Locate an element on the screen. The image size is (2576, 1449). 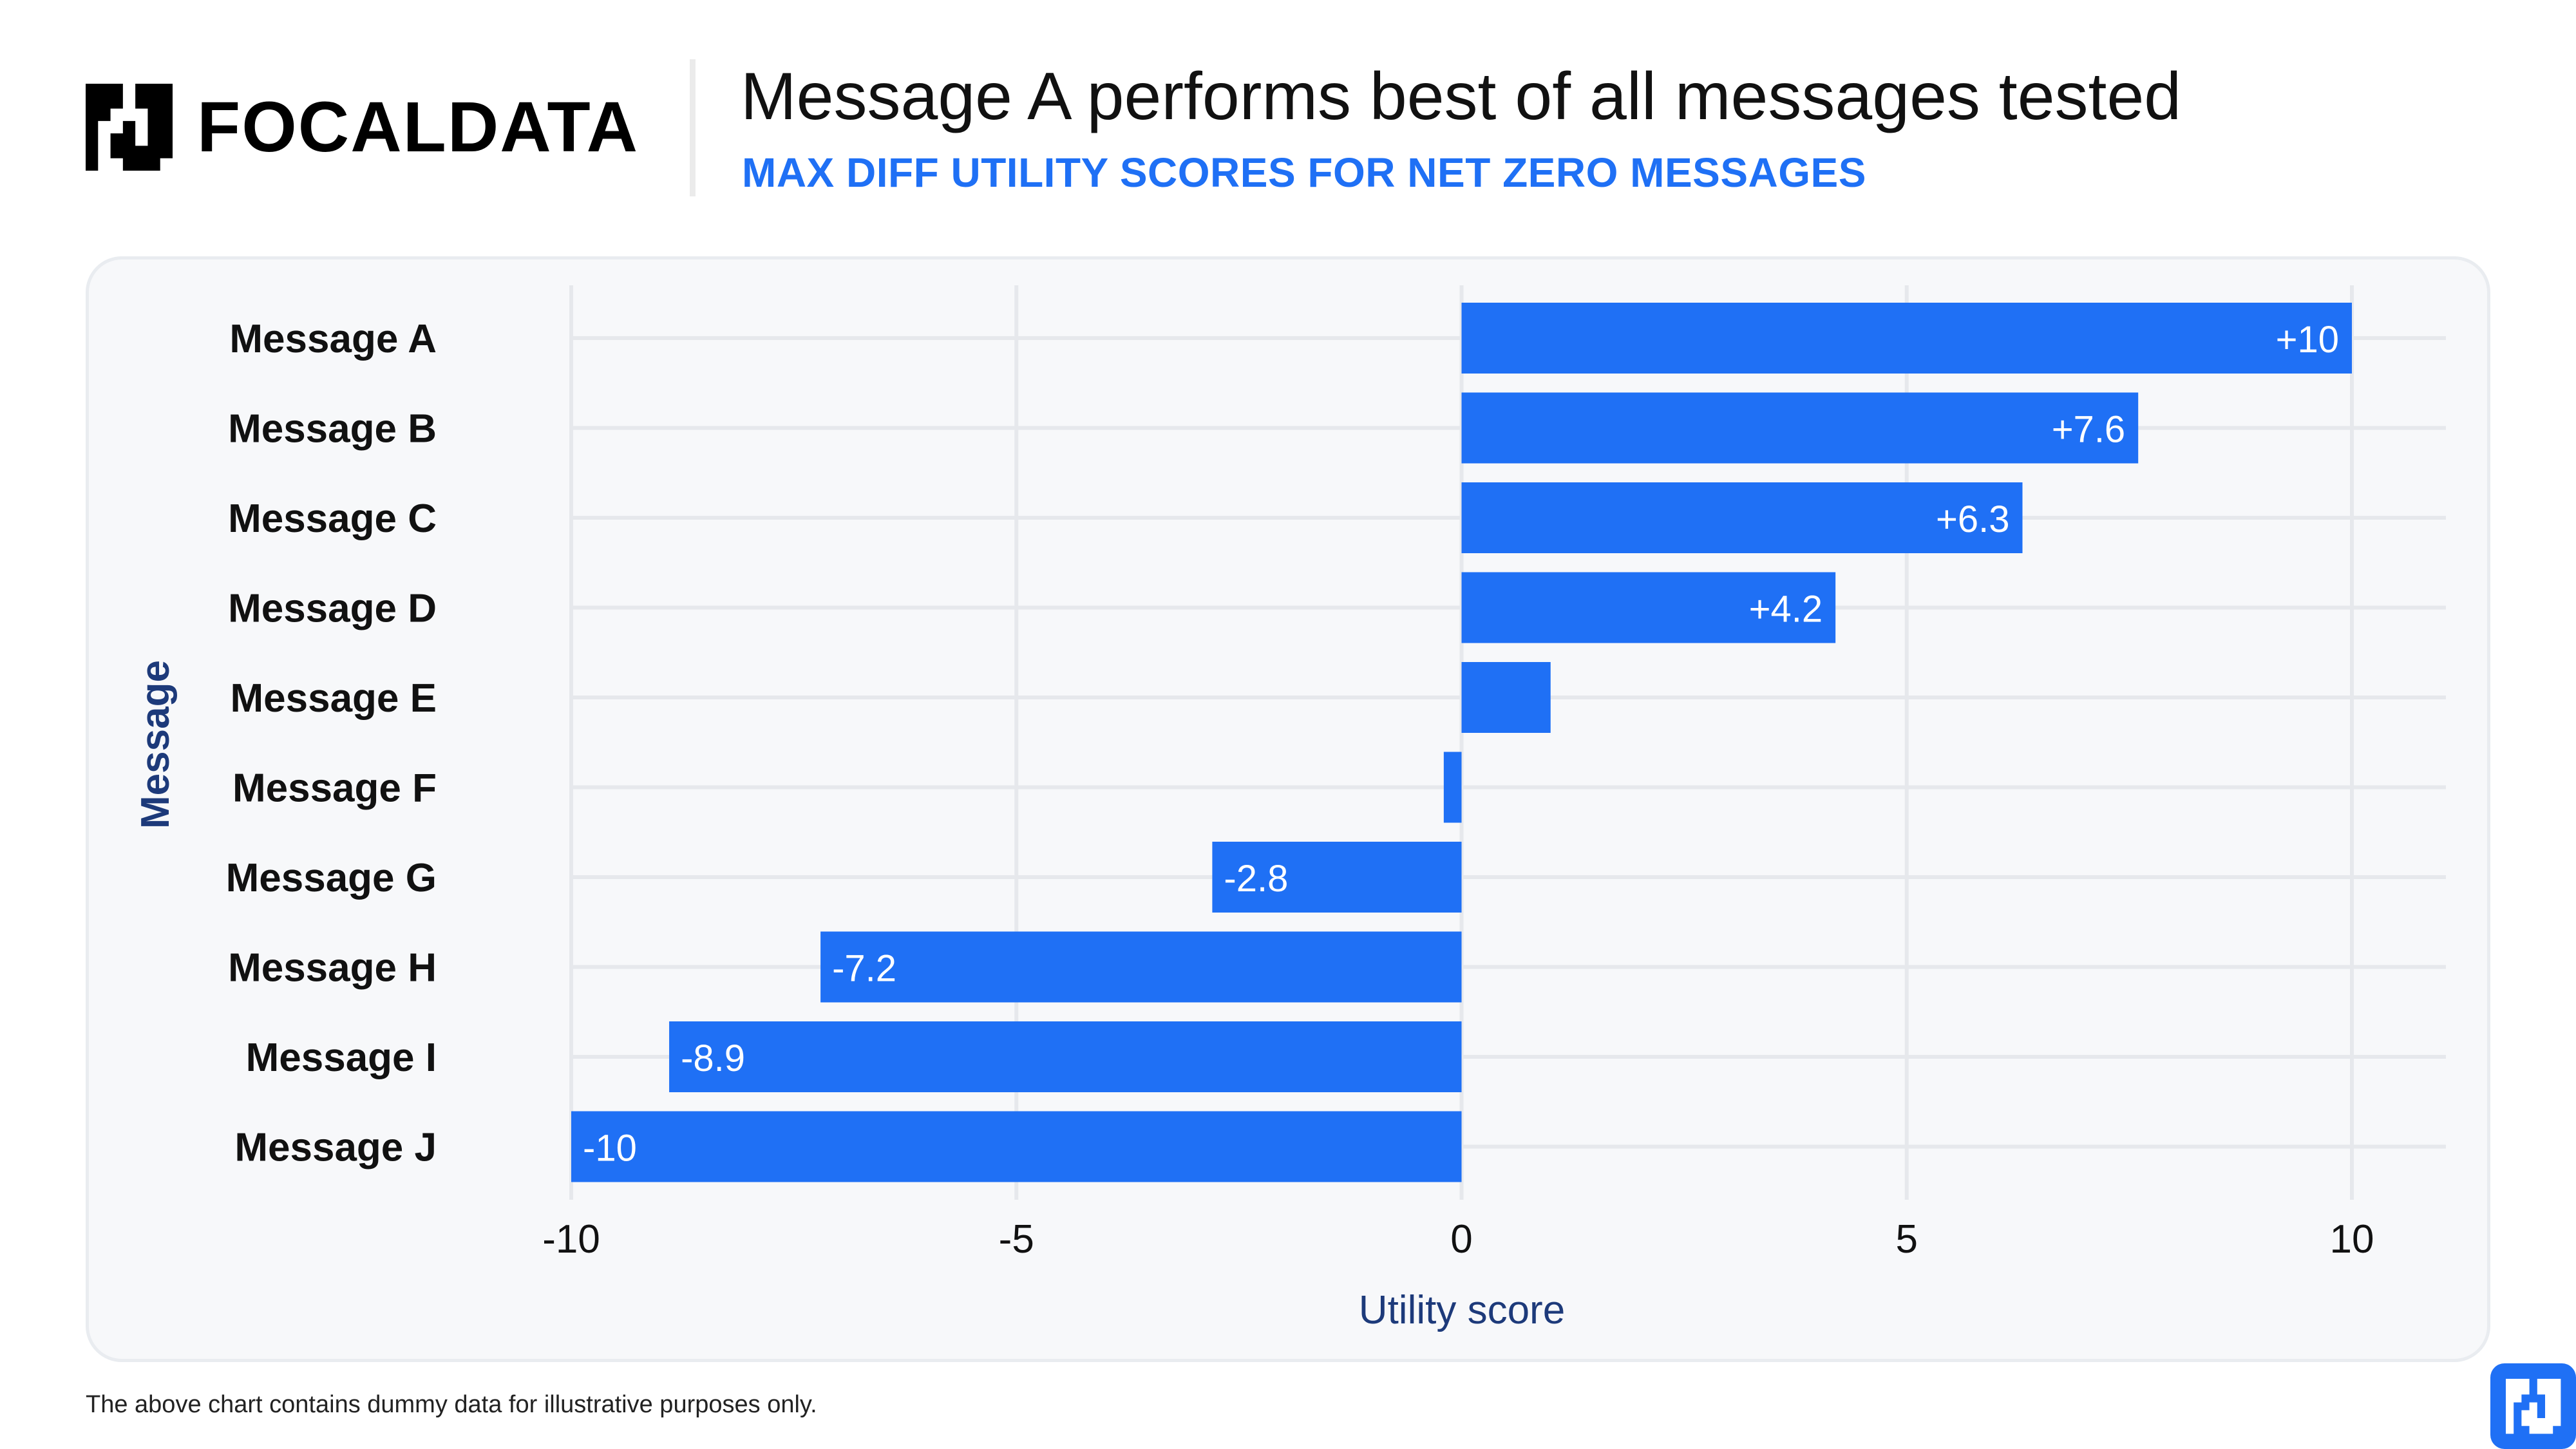
category-label: Message F is located at coordinates (334, 788).